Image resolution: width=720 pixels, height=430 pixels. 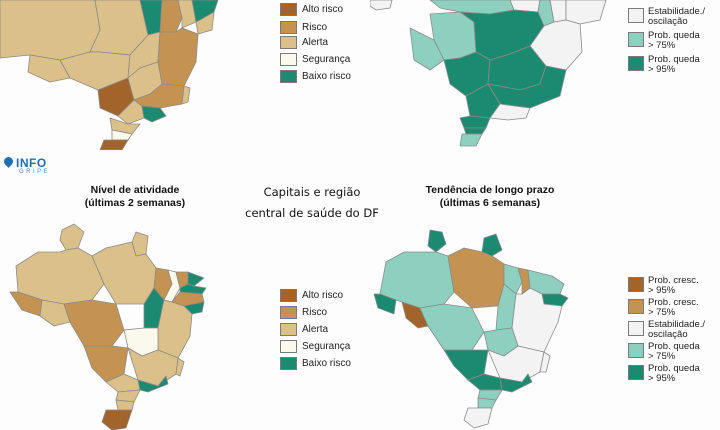 I want to click on center-title-line2: central de saúde do DF, so click(x=312, y=213).